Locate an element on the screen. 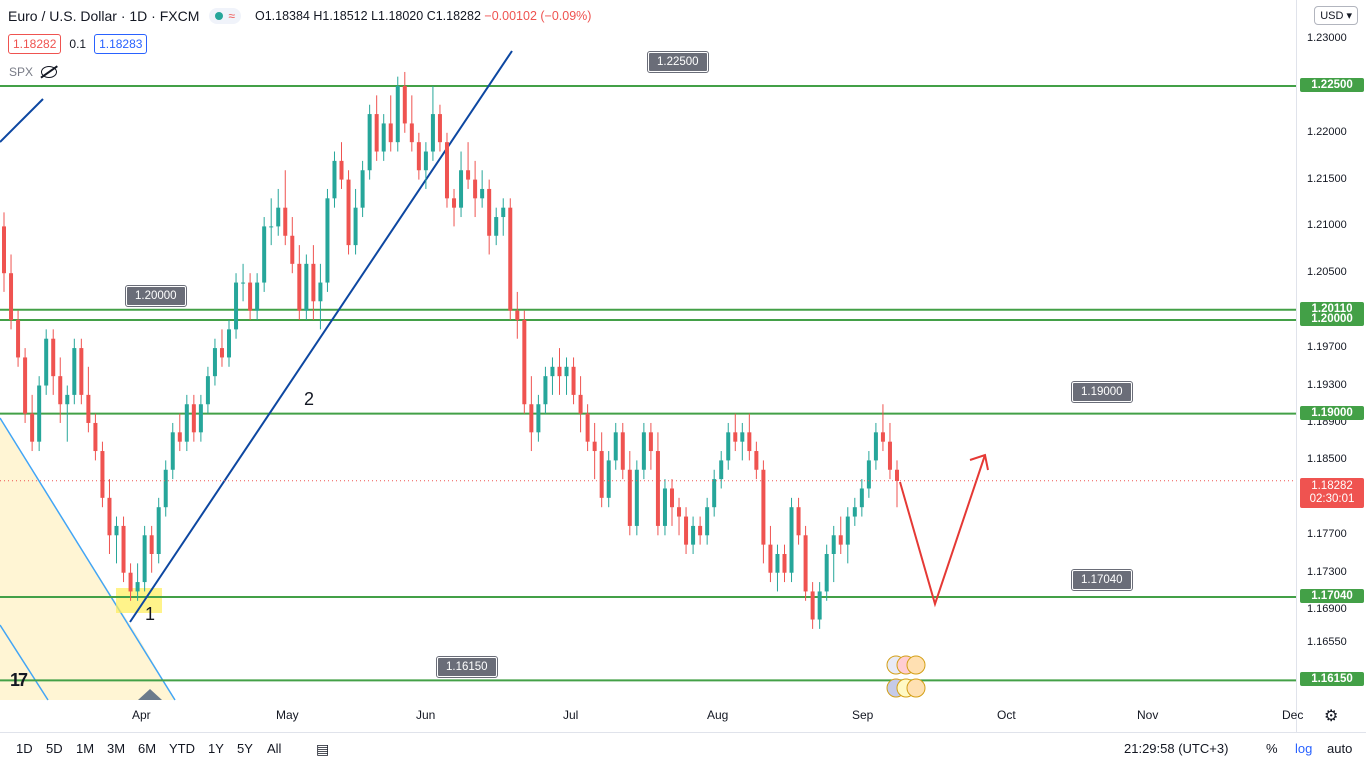  tradingview-logo: 17 is located at coordinates (19, 680).